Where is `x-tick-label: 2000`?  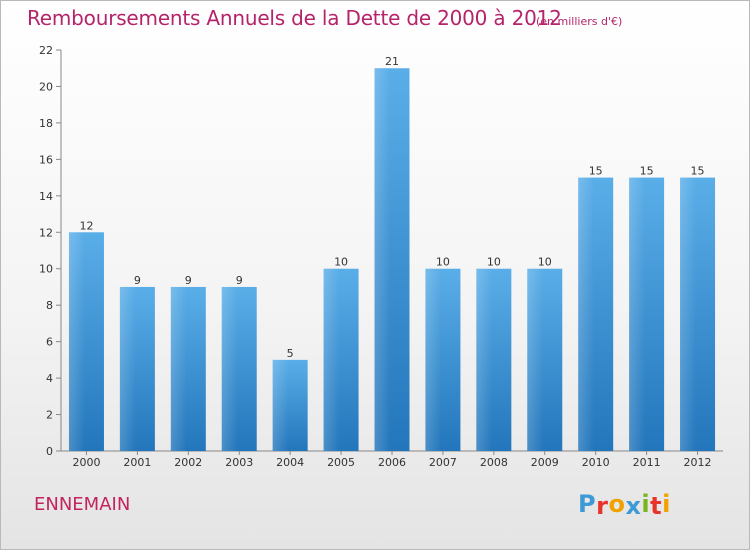
x-tick-label: 2000 is located at coordinates (86, 462).